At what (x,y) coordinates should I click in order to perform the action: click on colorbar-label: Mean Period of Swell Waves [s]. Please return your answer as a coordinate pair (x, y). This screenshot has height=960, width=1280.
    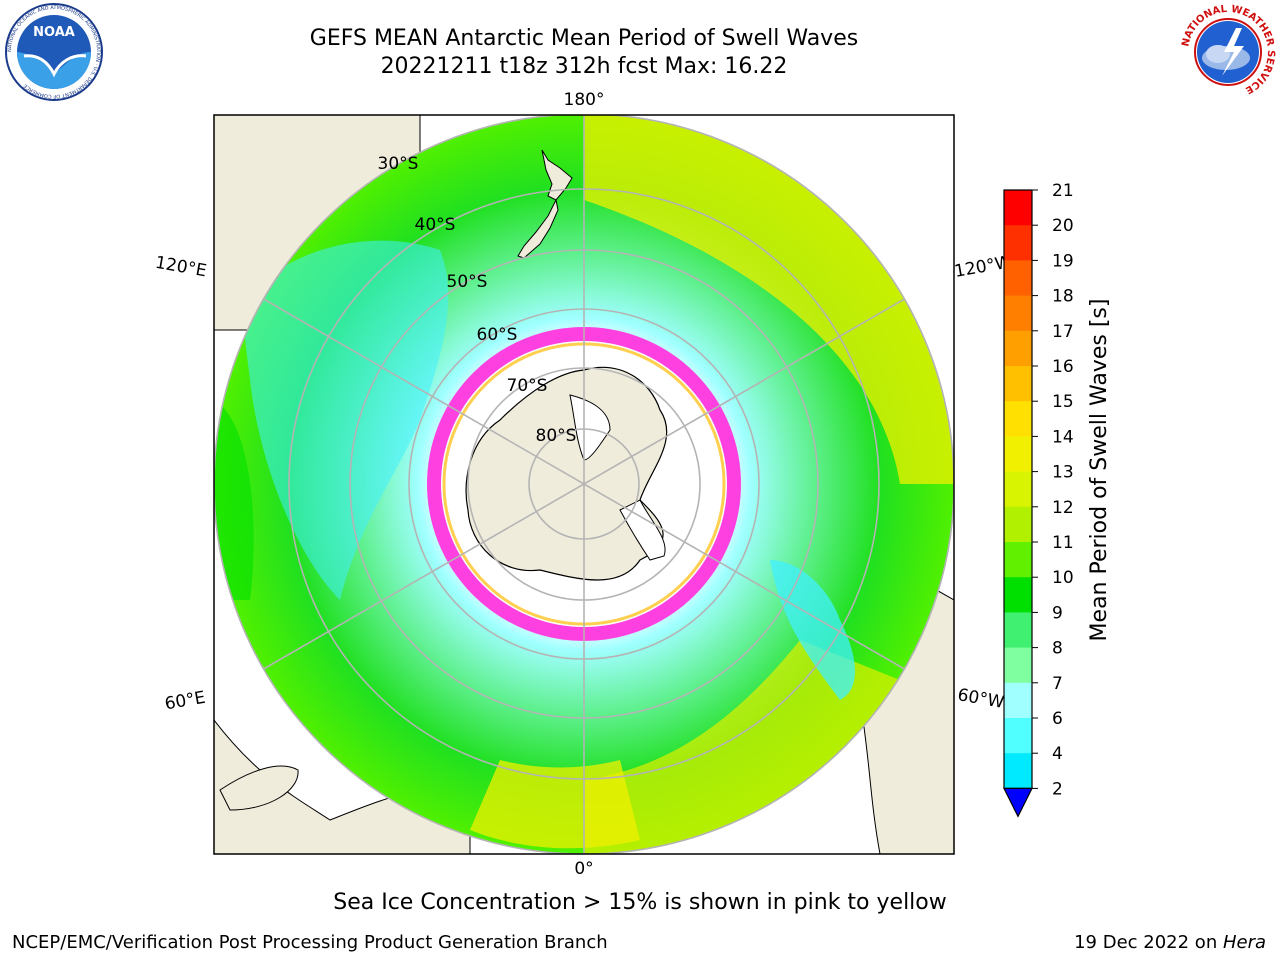
    Looking at the image, I should click on (1099, 470).